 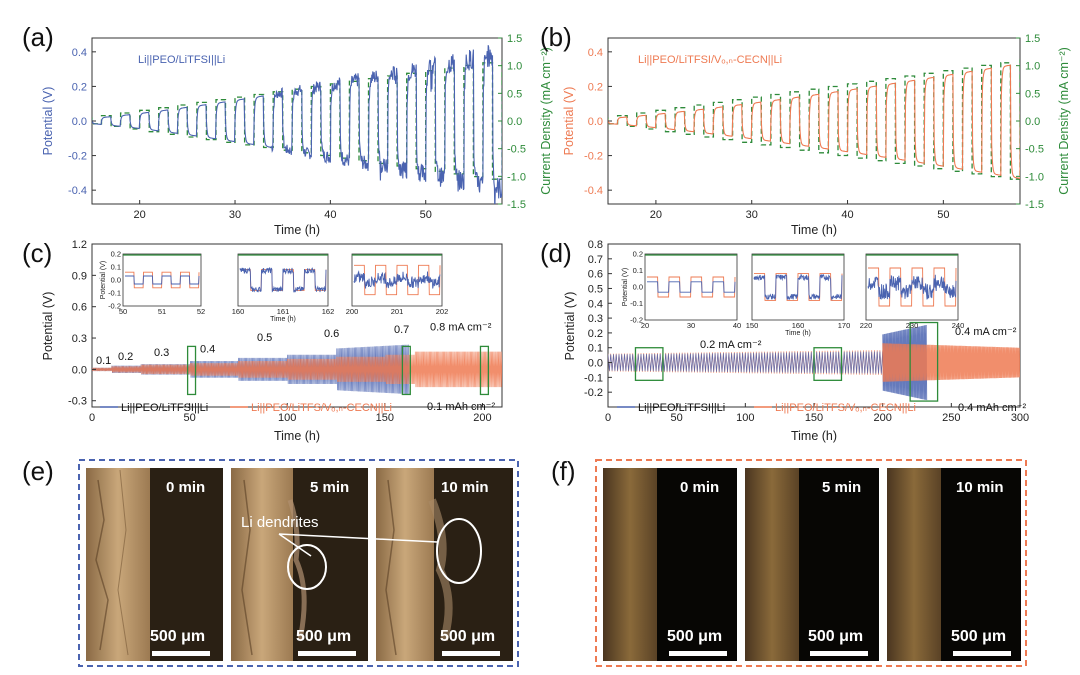 What do you see at coordinates (1032, 122) in the screenshot?
I see `y2-tick-label: 0.0` at bounding box center [1032, 122].